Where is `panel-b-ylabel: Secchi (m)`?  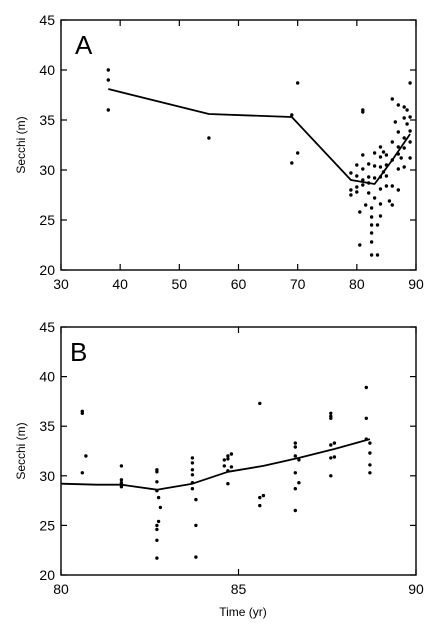 panel-b-ylabel: Secchi (m) is located at coordinates (21, 450).